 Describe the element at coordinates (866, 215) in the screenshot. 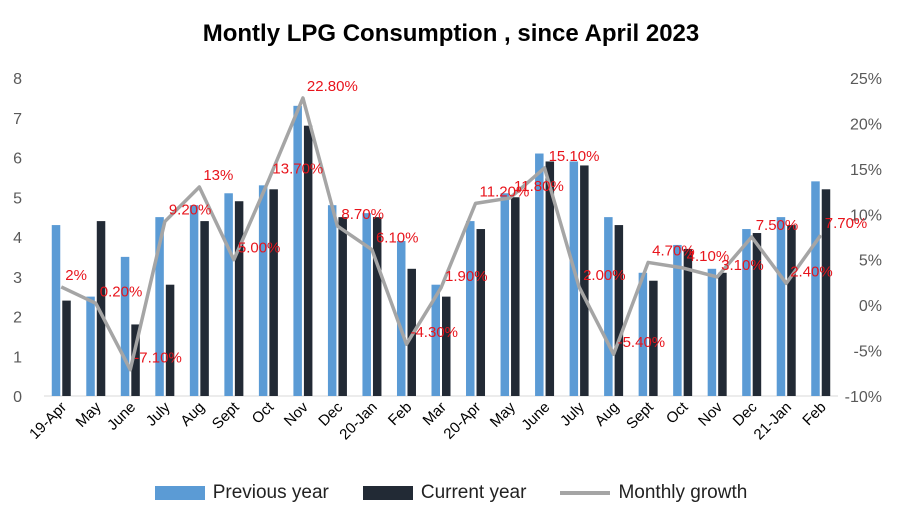

I see `y2-tick-label: 10%` at that location.